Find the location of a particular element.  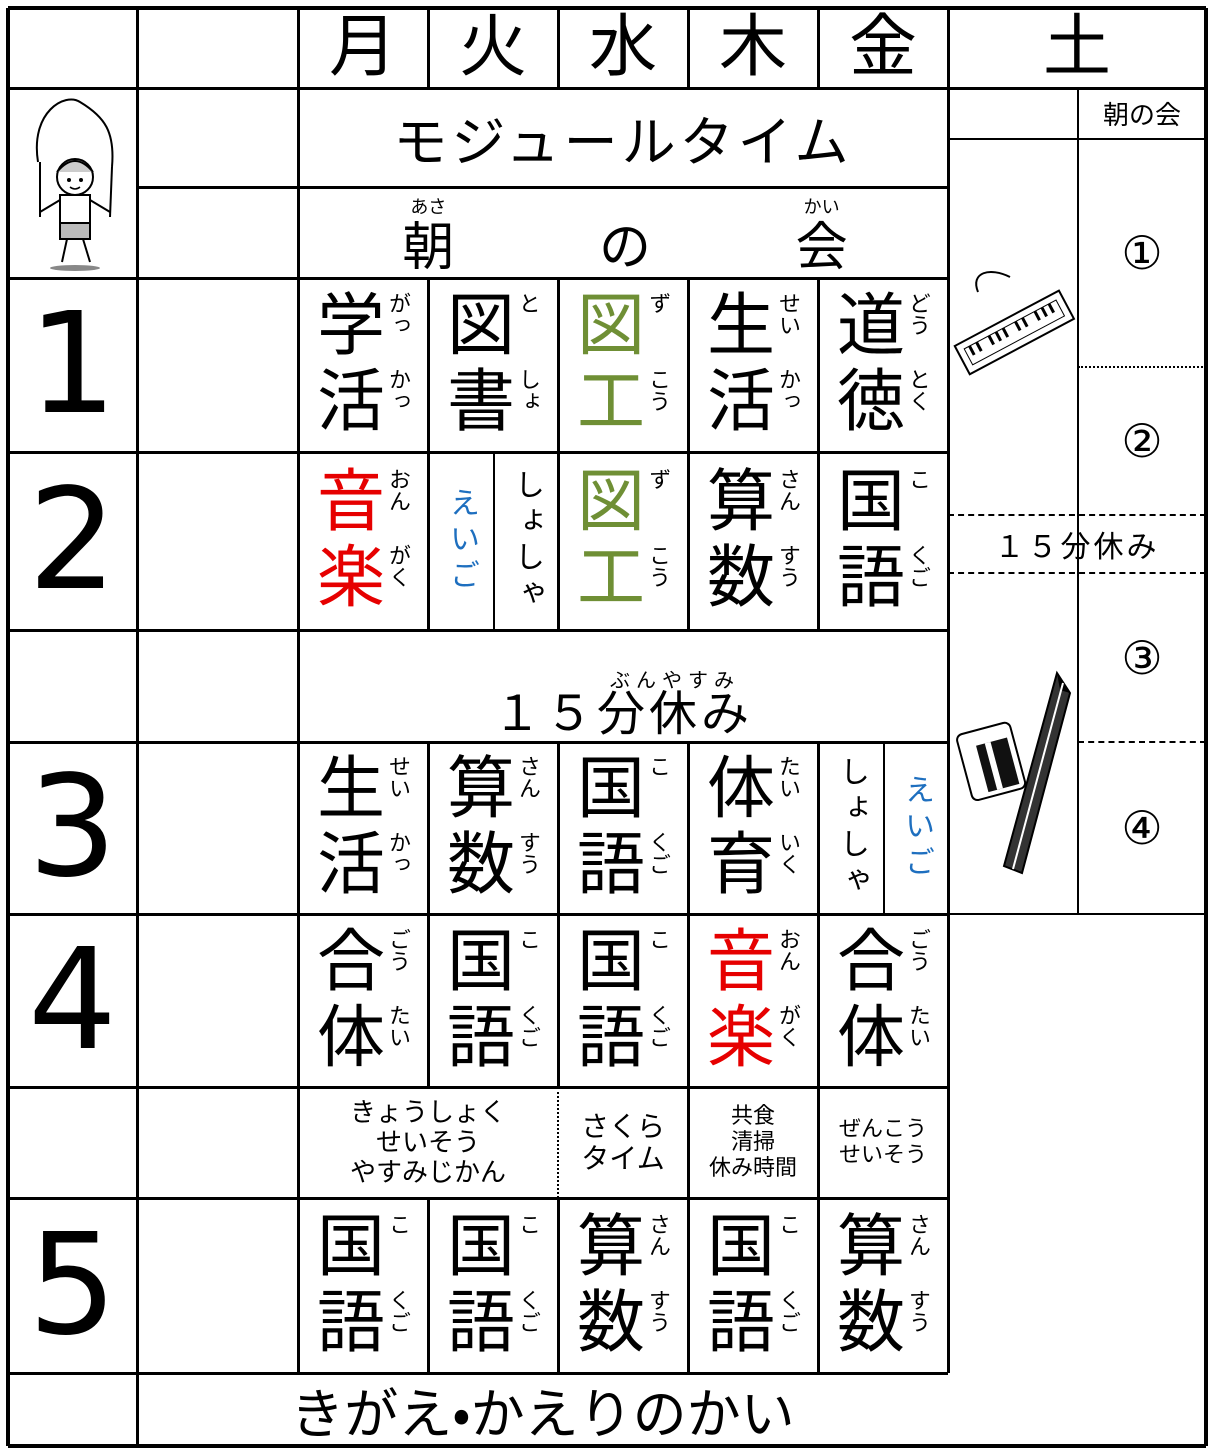

day-label: 金 is located at coordinates (882, 47).